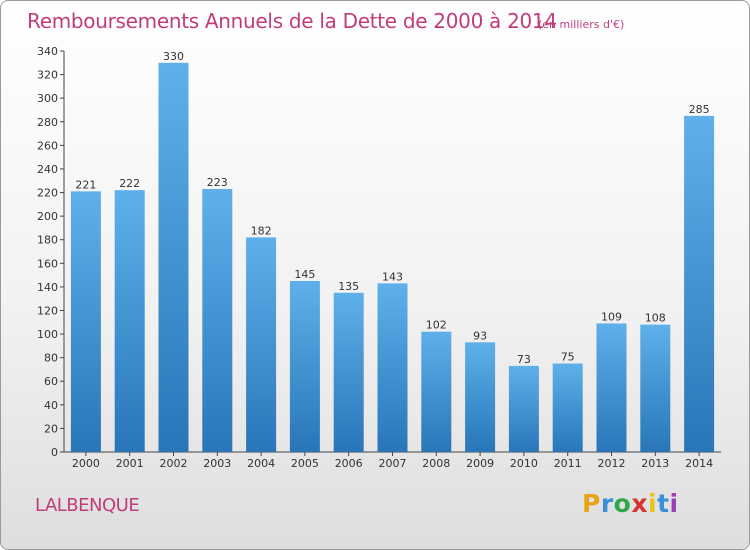 Image resolution: width=750 pixels, height=550 pixels. I want to click on data-label: 93, so click(480, 335).